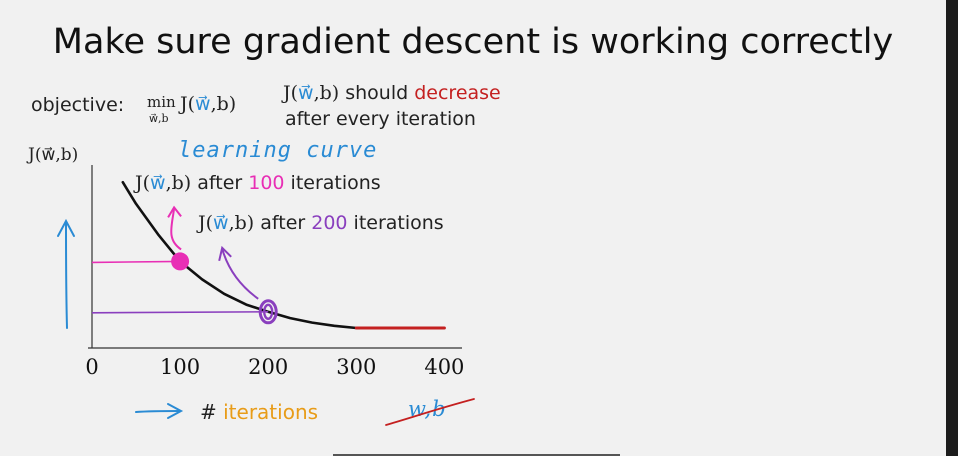 Image resolution: width=958 pixels, height=456 pixels. I want to click on x-axis-label: # iterations, so click(259, 412).